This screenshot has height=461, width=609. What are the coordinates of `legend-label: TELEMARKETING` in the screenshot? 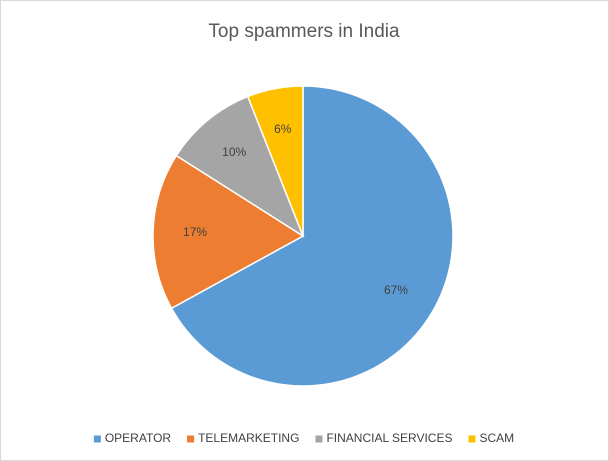 It's located at (248, 438).